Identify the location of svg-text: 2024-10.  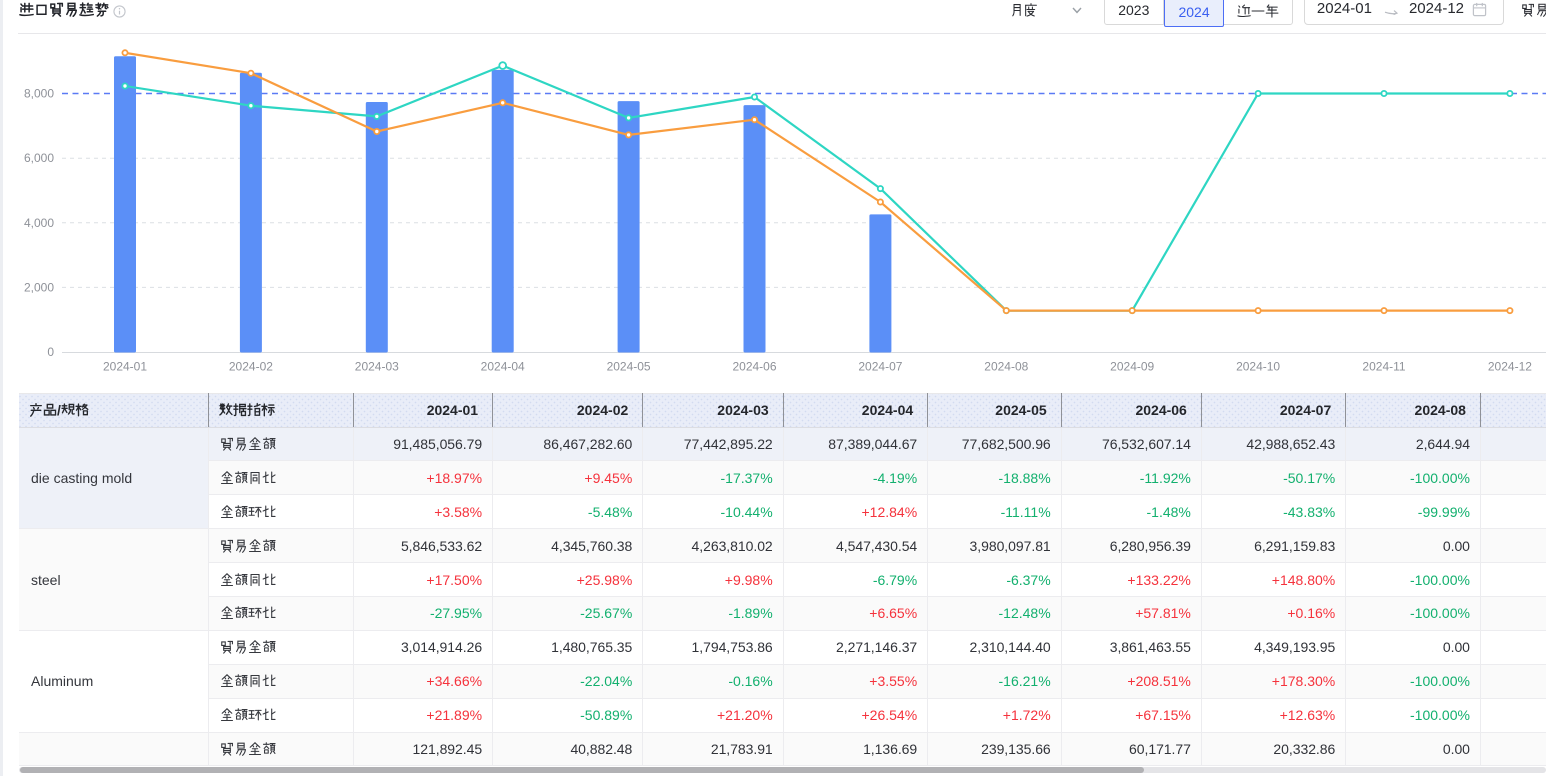
(1258, 367).